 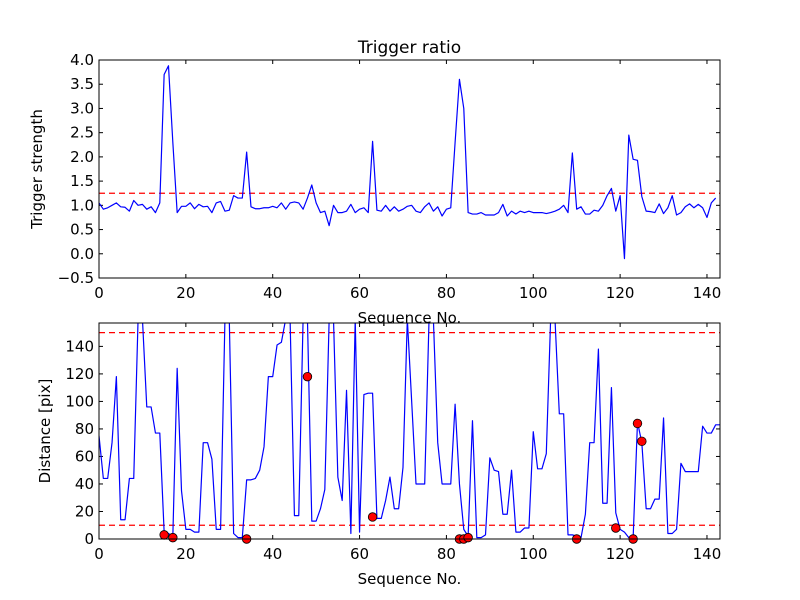 What do you see at coordinates (82, 84) in the screenshot?
I see `y-tick-label: 3.5` at bounding box center [82, 84].